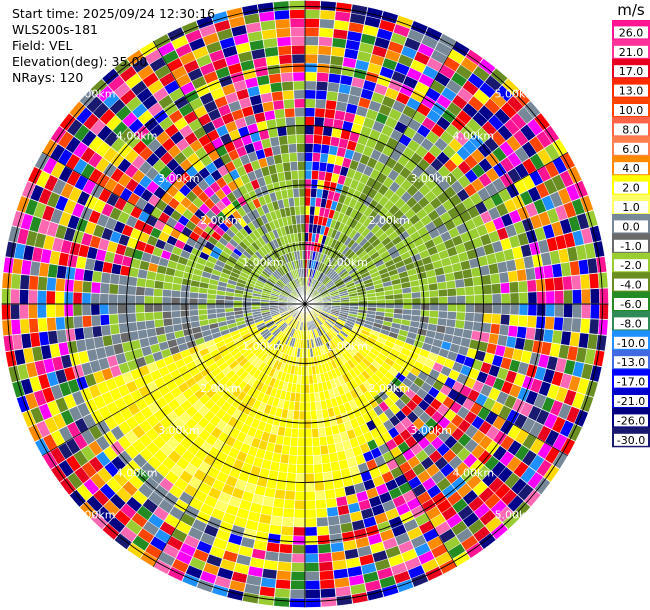  What do you see at coordinates (516, 94) in the screenshot?
I see `range-ring-label: 5.00km` at bounding box center [516, 94].